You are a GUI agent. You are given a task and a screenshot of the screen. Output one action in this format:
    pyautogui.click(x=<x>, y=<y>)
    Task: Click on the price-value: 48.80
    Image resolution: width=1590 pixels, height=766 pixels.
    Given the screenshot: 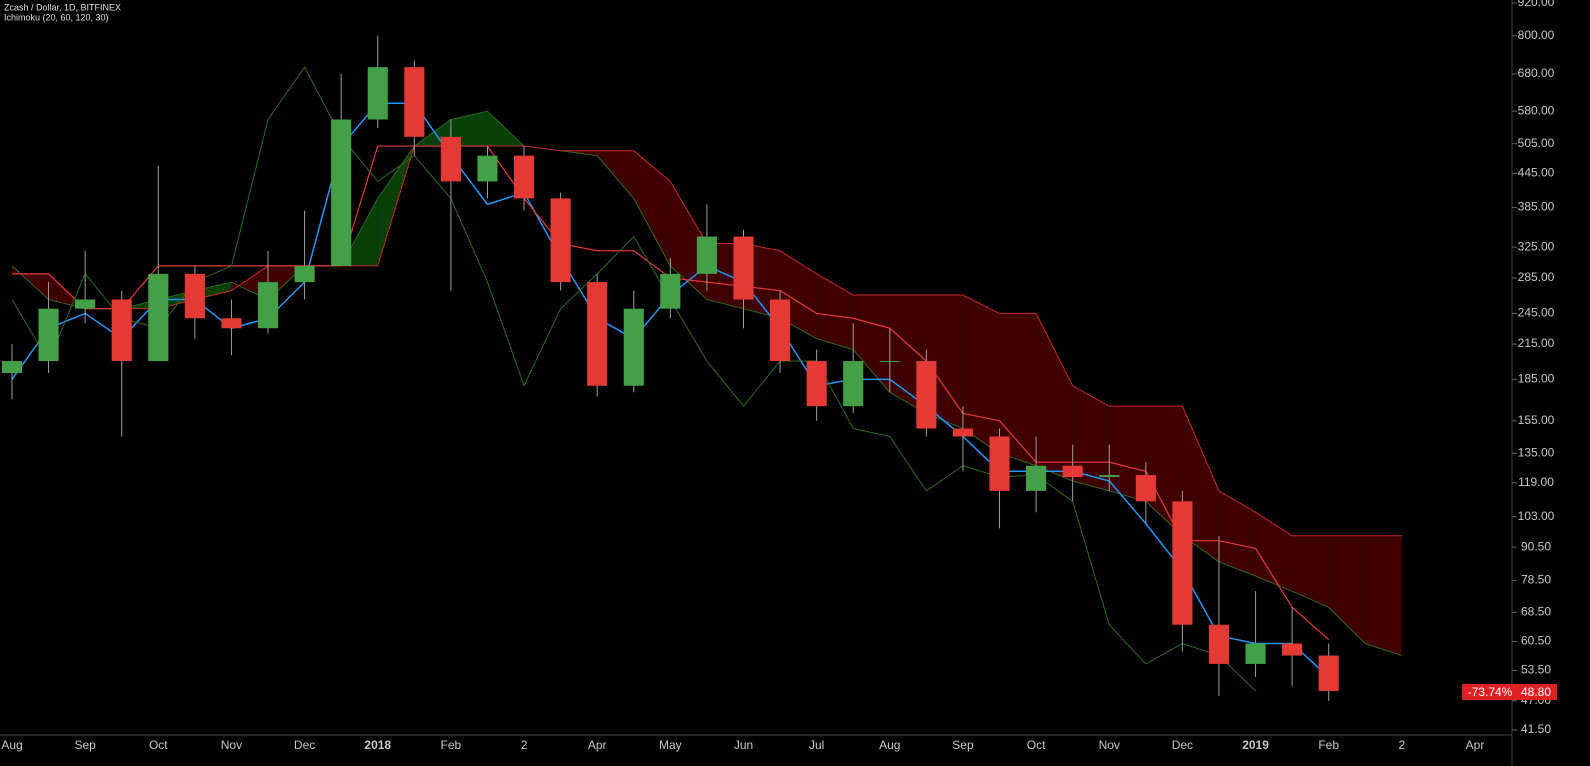 What is the action you would take?
    pyautogui.click(x=1536, y=692)
    